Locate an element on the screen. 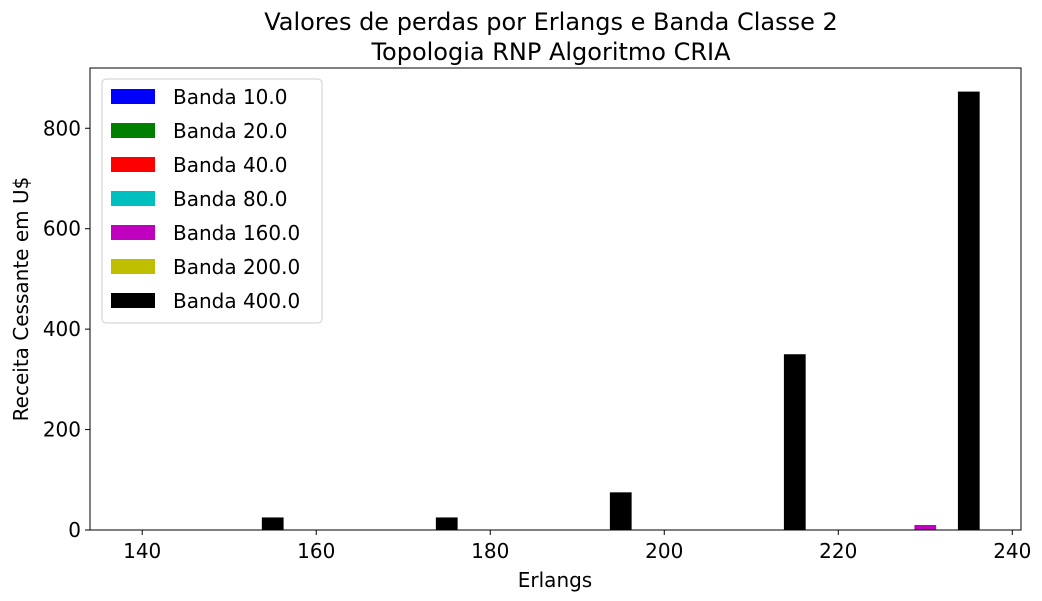 The width and height of the screenshot is (1042, 601). x-tick-label: 240 is located at coordinates (1012, 551).